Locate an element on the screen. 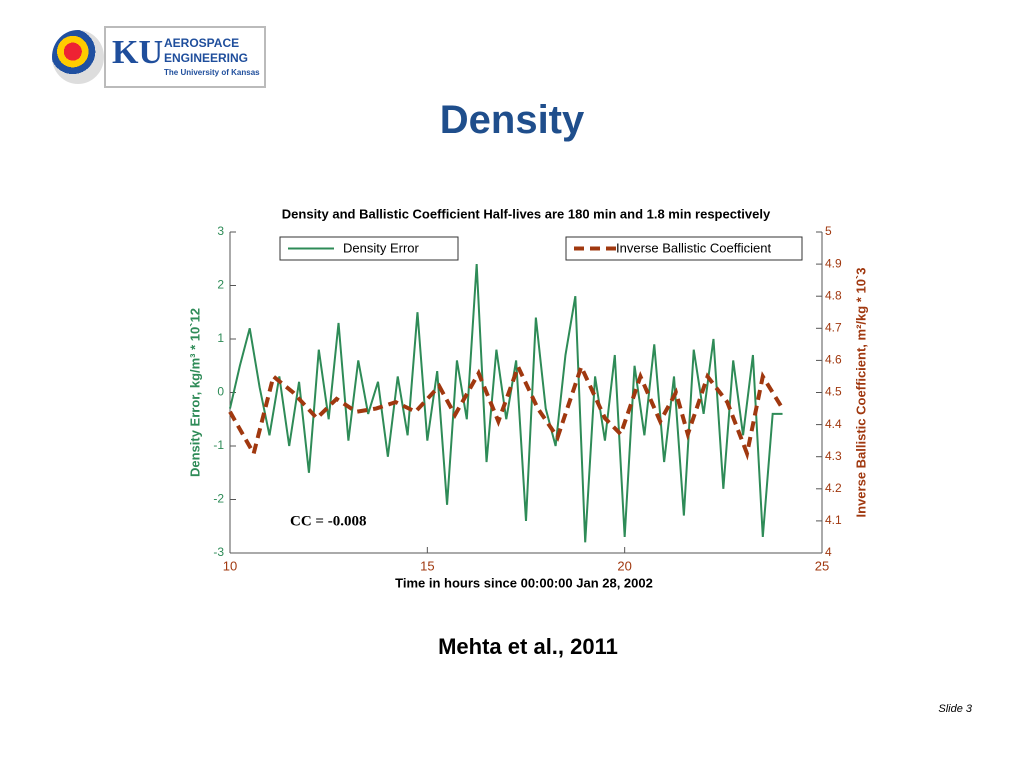 This screenshot has height=768, width=1024. y2-tick-label: 4.9 is located at coordinates (833, 263).